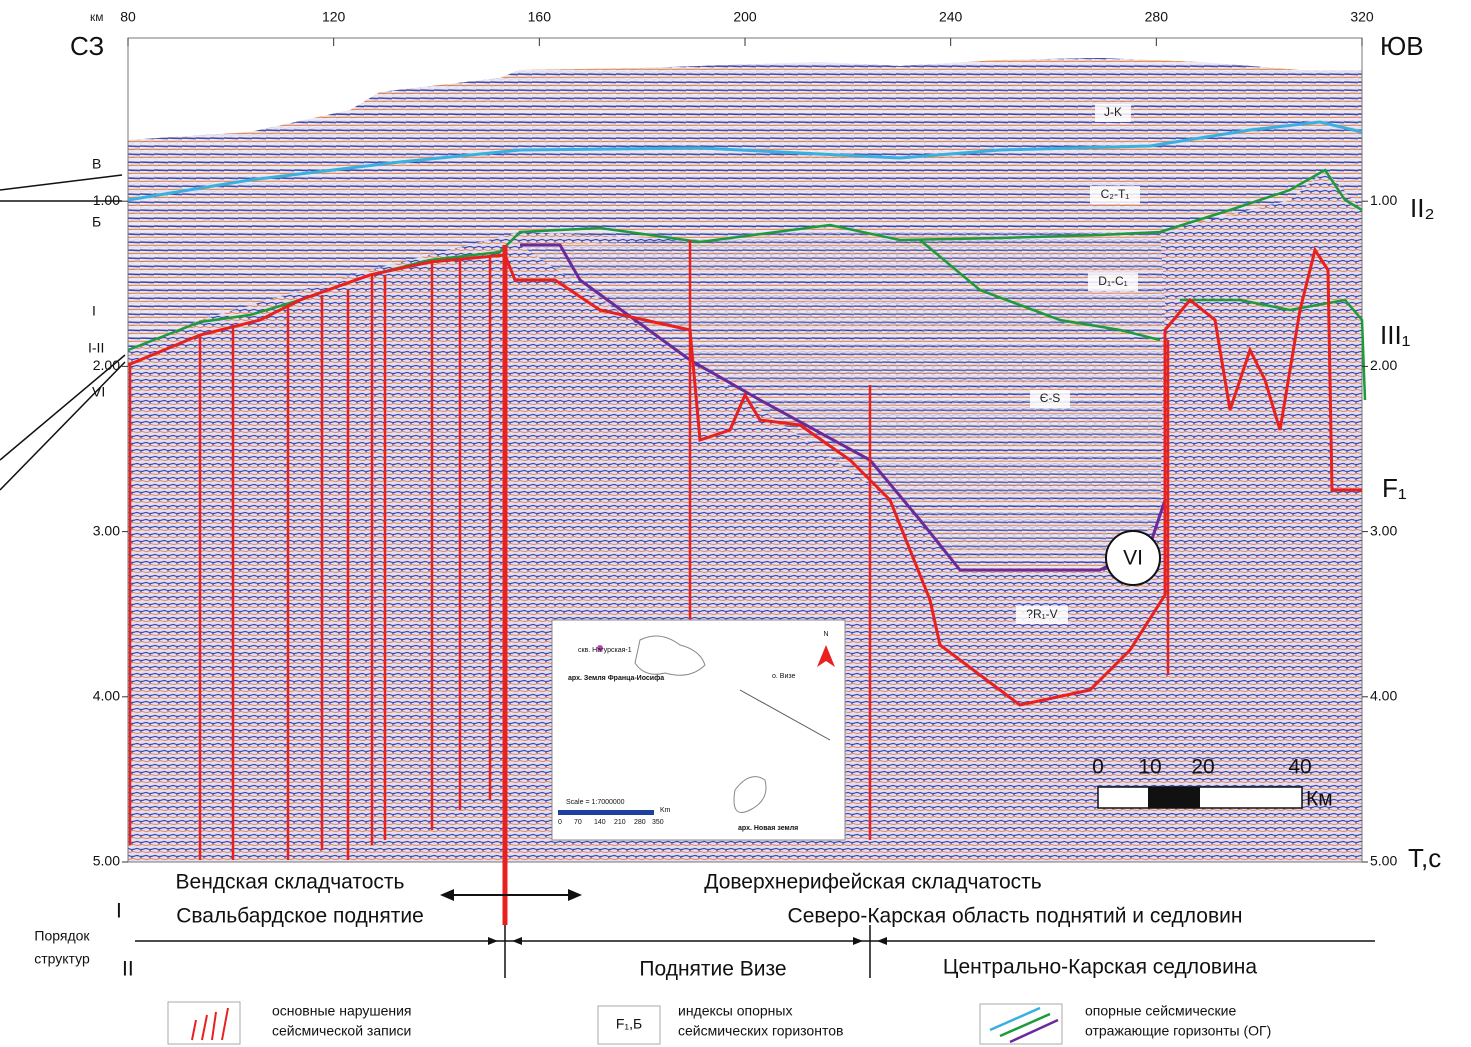 This screenshot has width=1471, height=1047. What do you see at coordinates (1394, 488) in the screenshot?
I see `horizon-label-right: F₁` at bounding box center [1394, 488].